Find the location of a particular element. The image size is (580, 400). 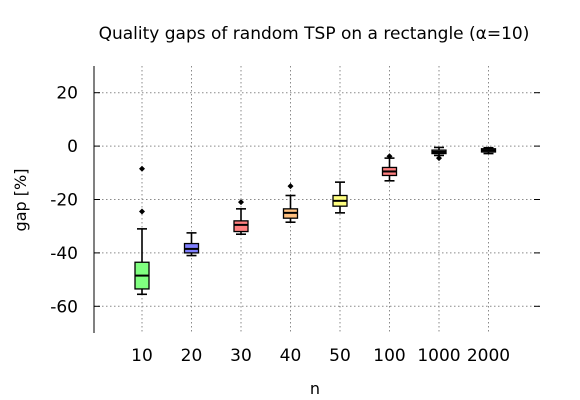

y-tick-label: -60 is located at coordinates (64, 307).